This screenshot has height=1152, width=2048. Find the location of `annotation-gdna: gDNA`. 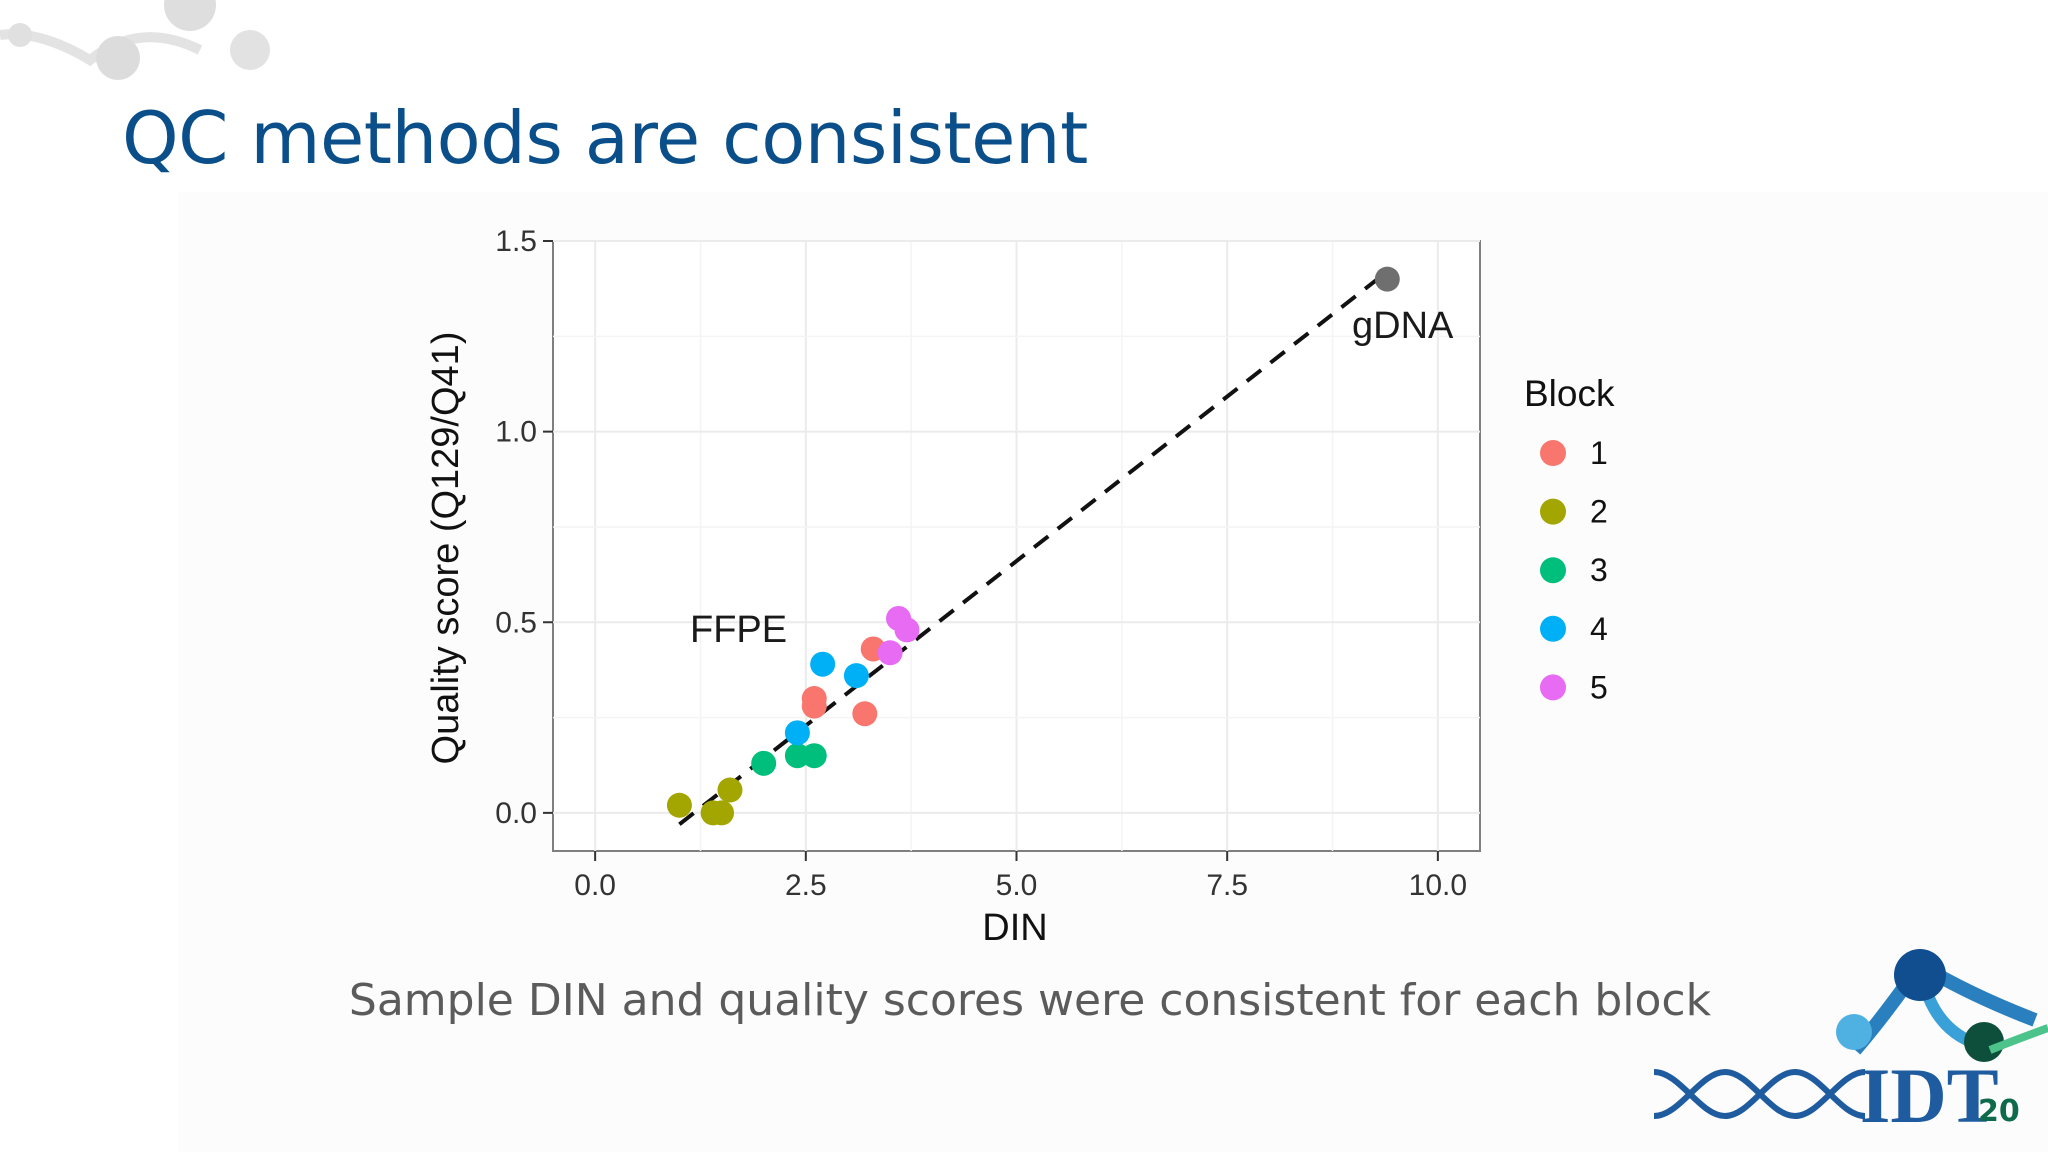

annotation-gdna: gDNA is located at coordinates (1403, 326).